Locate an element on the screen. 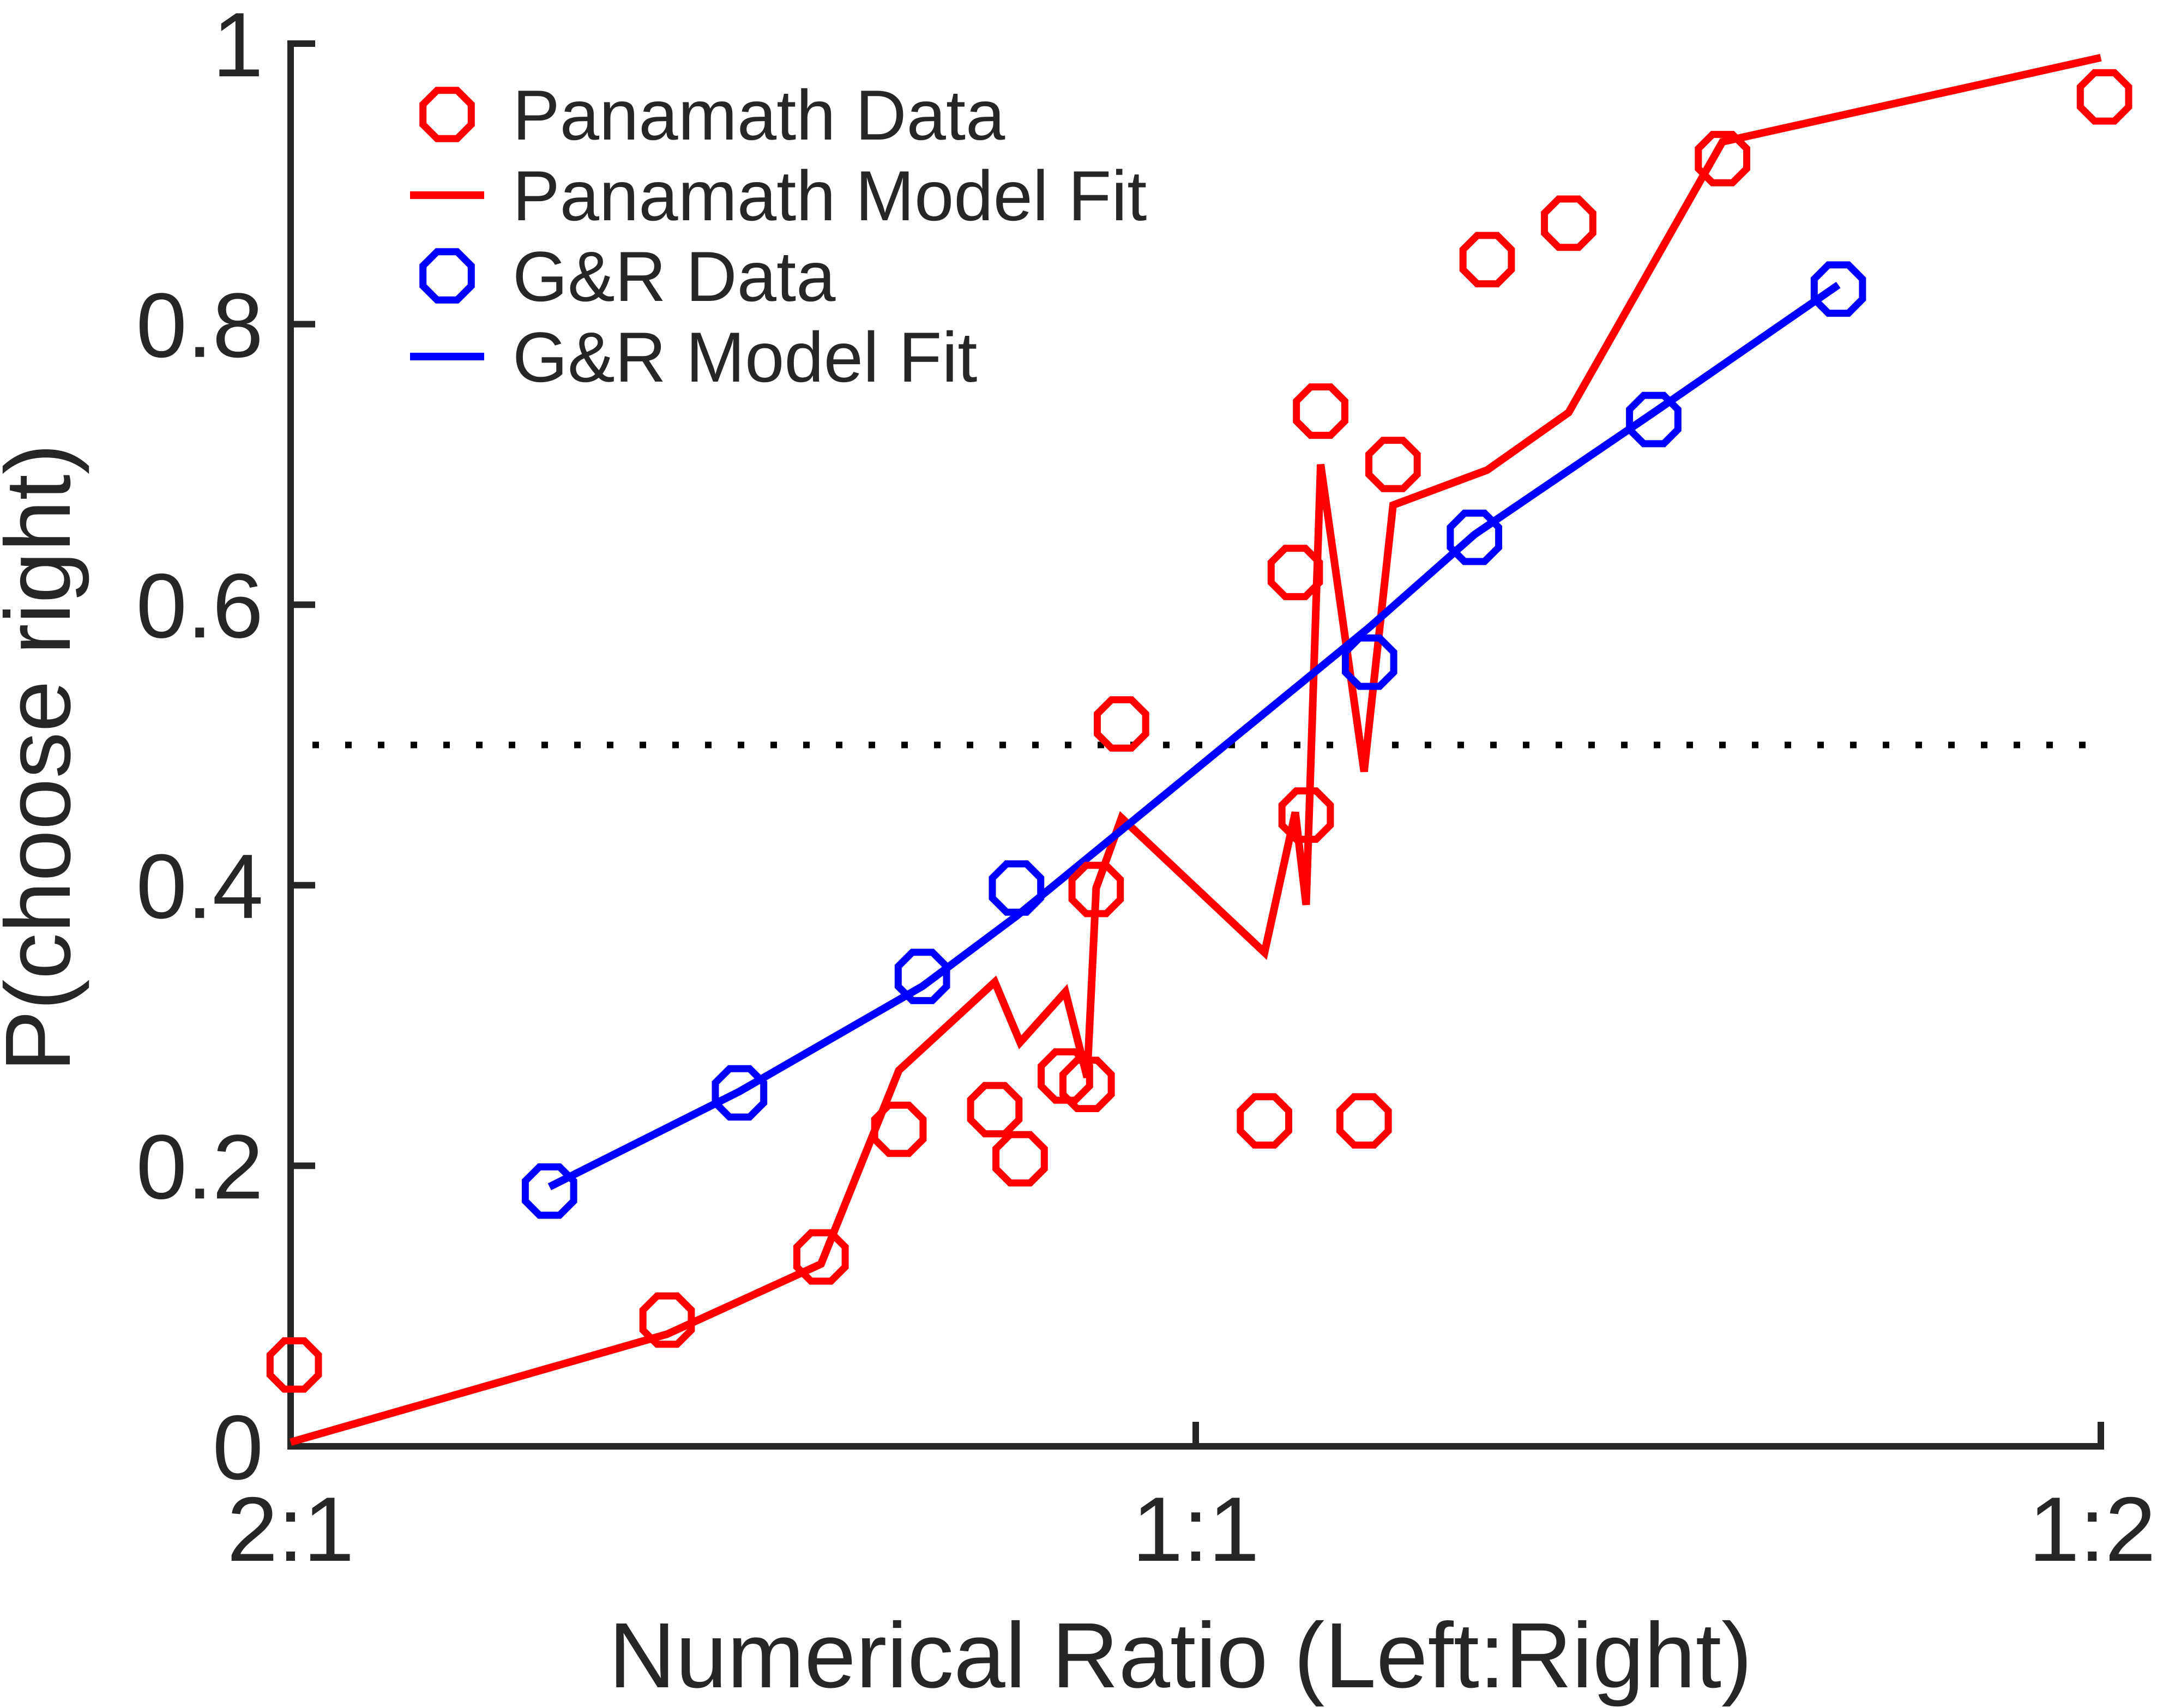  y-tick-label: 0 is located at coordinates (238, 1447).